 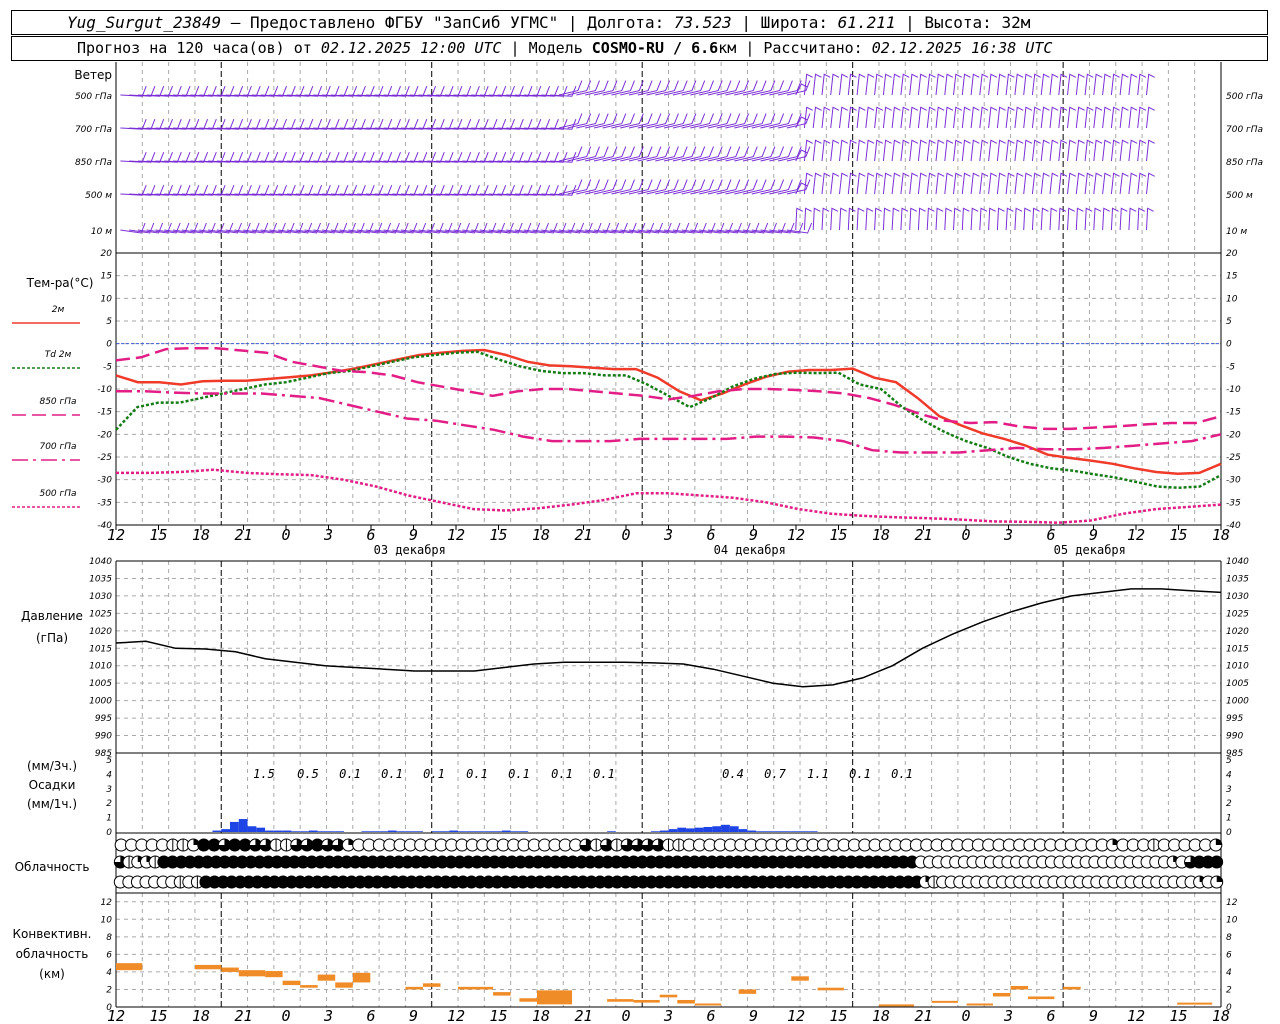 What do you see at coordinates (328, 1015) in the screenshot?
I see `time-tick-label-bottom: 3` at bounding box center [328, 1015].